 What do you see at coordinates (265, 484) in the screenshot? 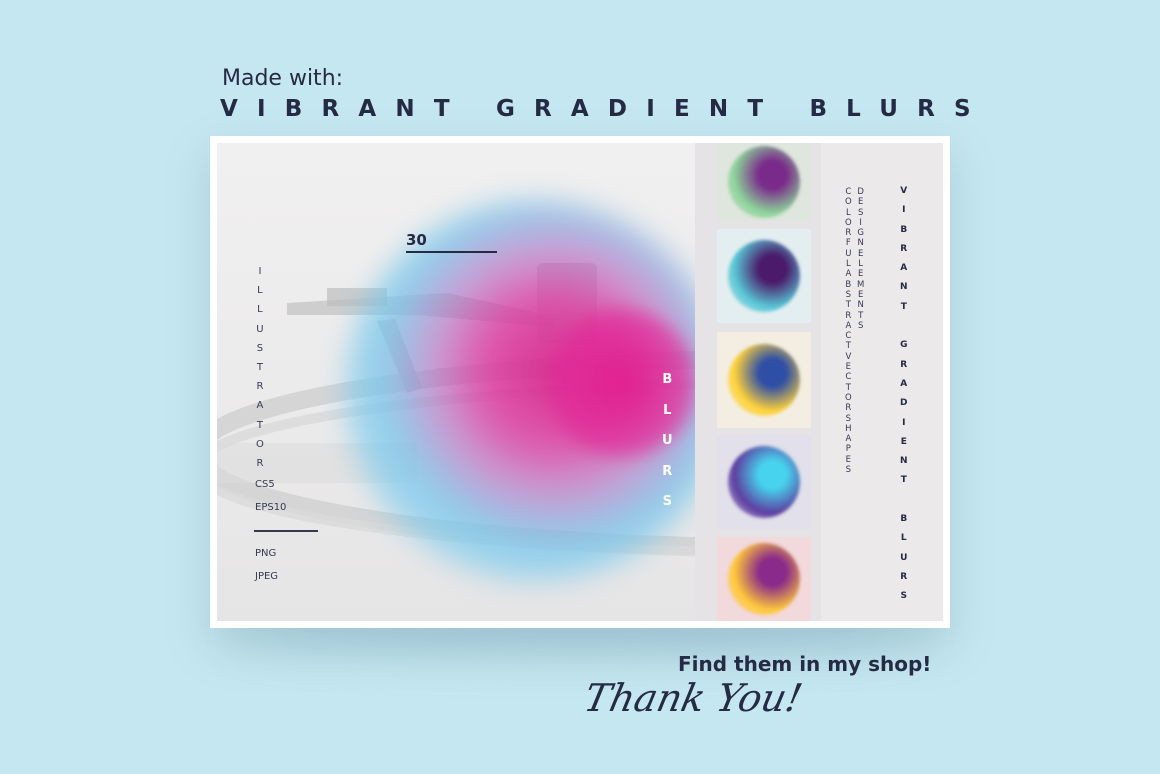
I see `format-cs5: CS5` at bounding box center [265, 484].